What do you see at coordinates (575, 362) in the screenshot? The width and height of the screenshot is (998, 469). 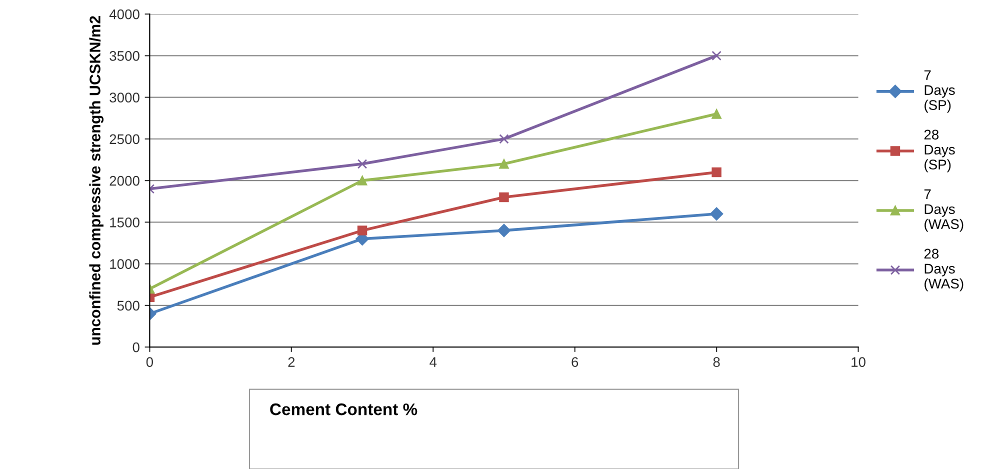 I see `x-tick-label: 6` at bounding box center [575, 362].